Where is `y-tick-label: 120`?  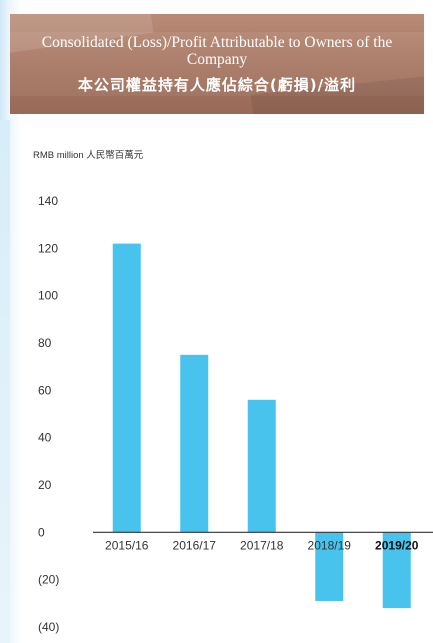 y-tick-label: 120 is located at coordinates (48, 248).